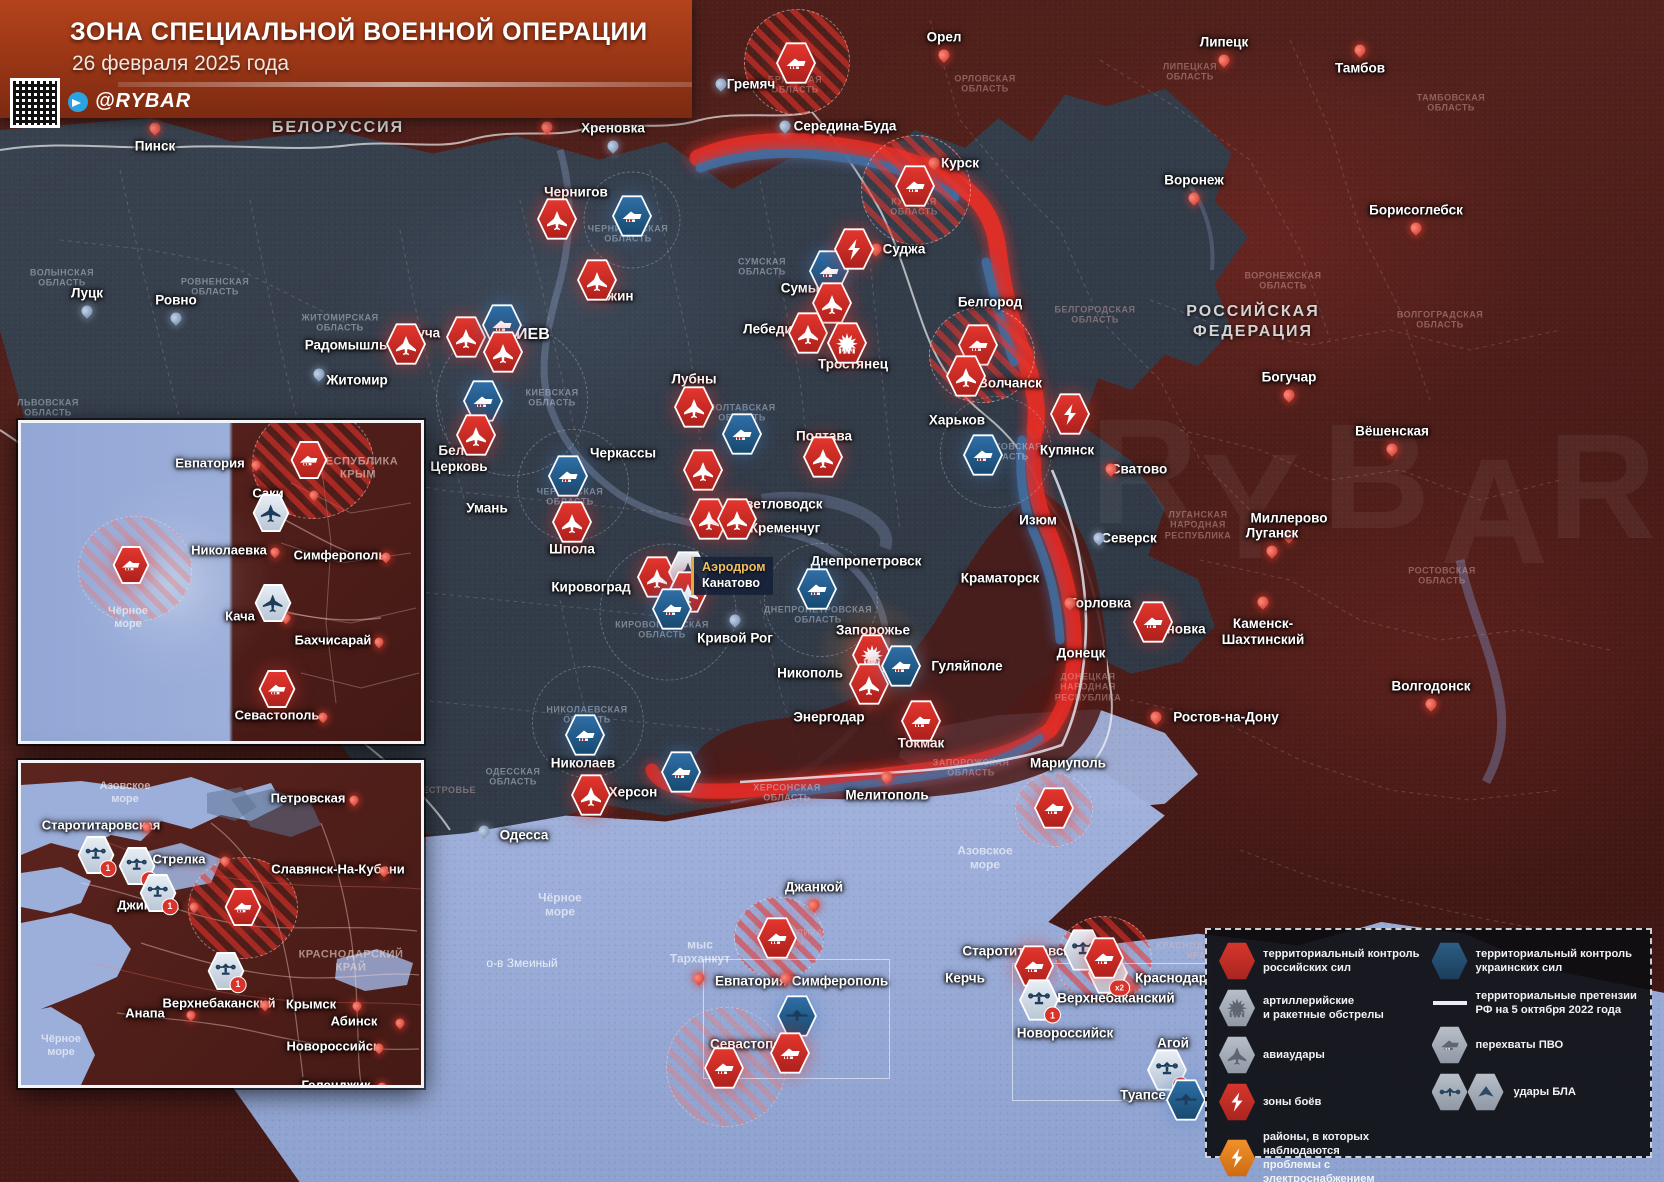 This screenshot has width=1664, height=1182. What do you see at coordinates (61, 1045) in the screenshot?
I see `inset-sea-label: Чёрное море` at bounding box center [61, 1045].